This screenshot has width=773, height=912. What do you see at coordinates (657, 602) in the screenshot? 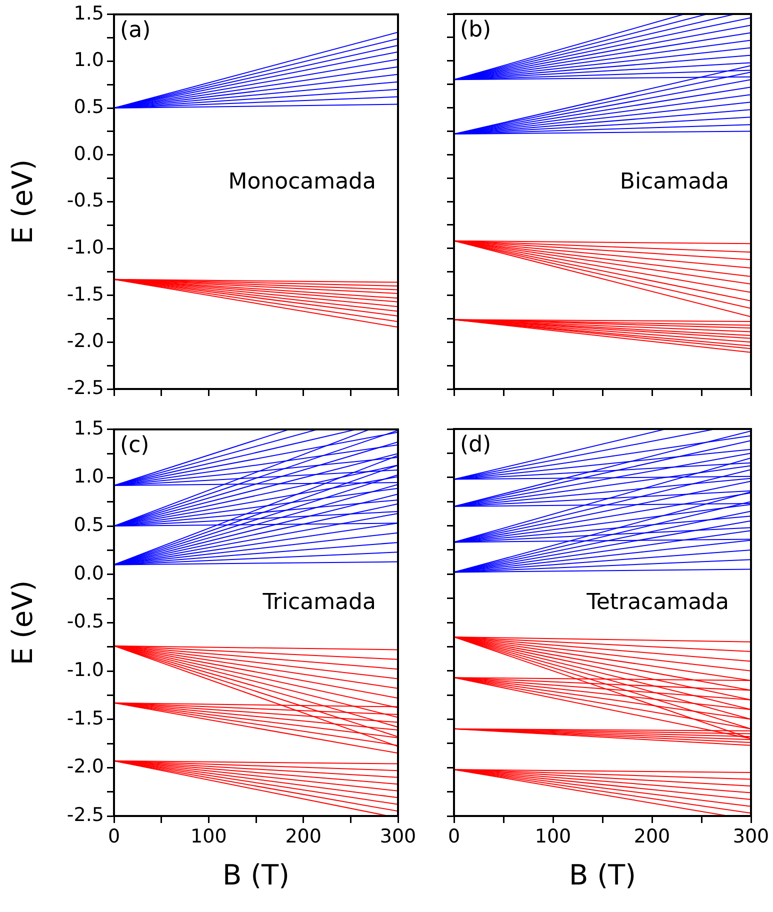
I see `annotation: Tetracamada` at bounding box center [657, 602].